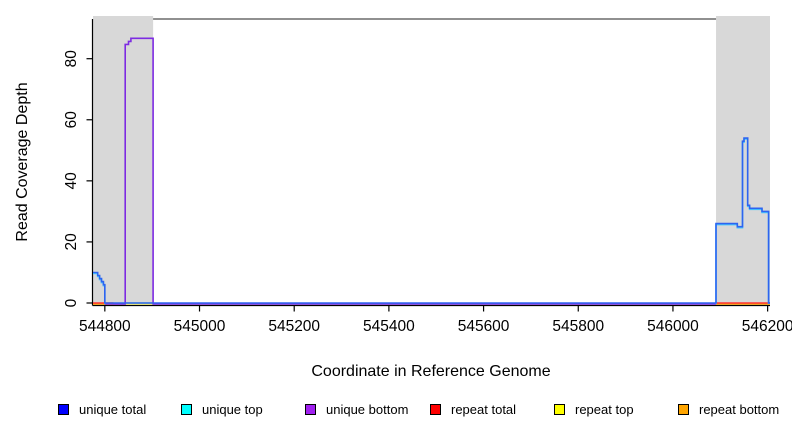 The width and height of the screenshot is (792, 432). What do you see at coordinates (430, 371) in the screenshot?
I see `x-axis-title: Coordinate in Reference Genome` at bounding box center [430, 371].